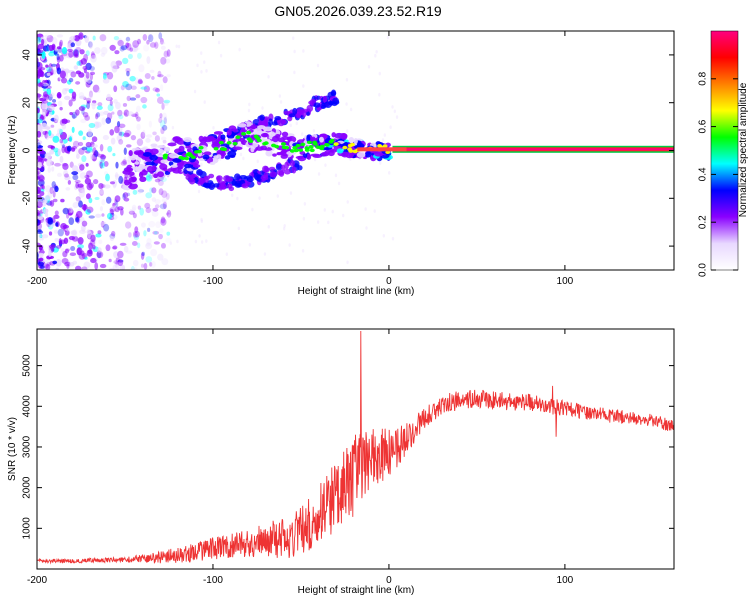 This screenshot has width=750, height=600. I want to click on snr-x-tick-label: 100, so click(565, 580).